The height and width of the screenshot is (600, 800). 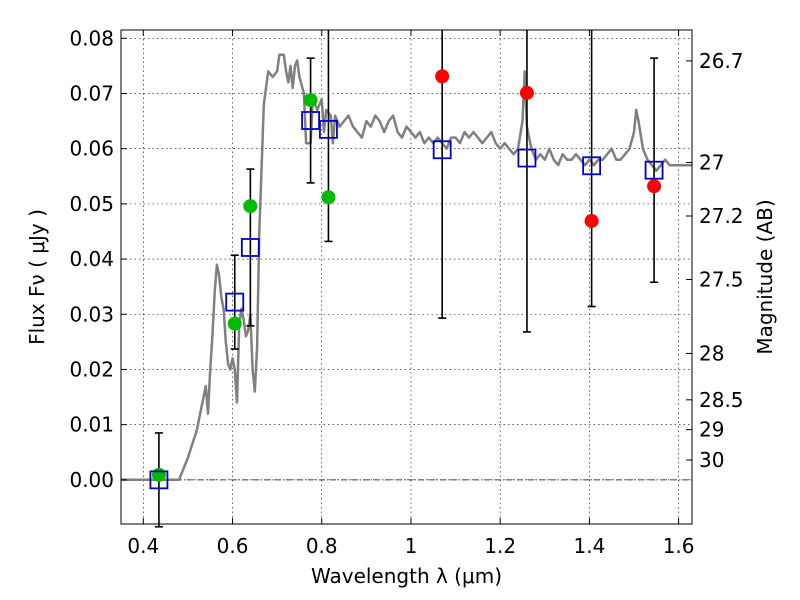 What do you see at coordinates (91, 149) in the screenshot?
I see `y-tick-label: 0.06` at bounding box center [91, 149].